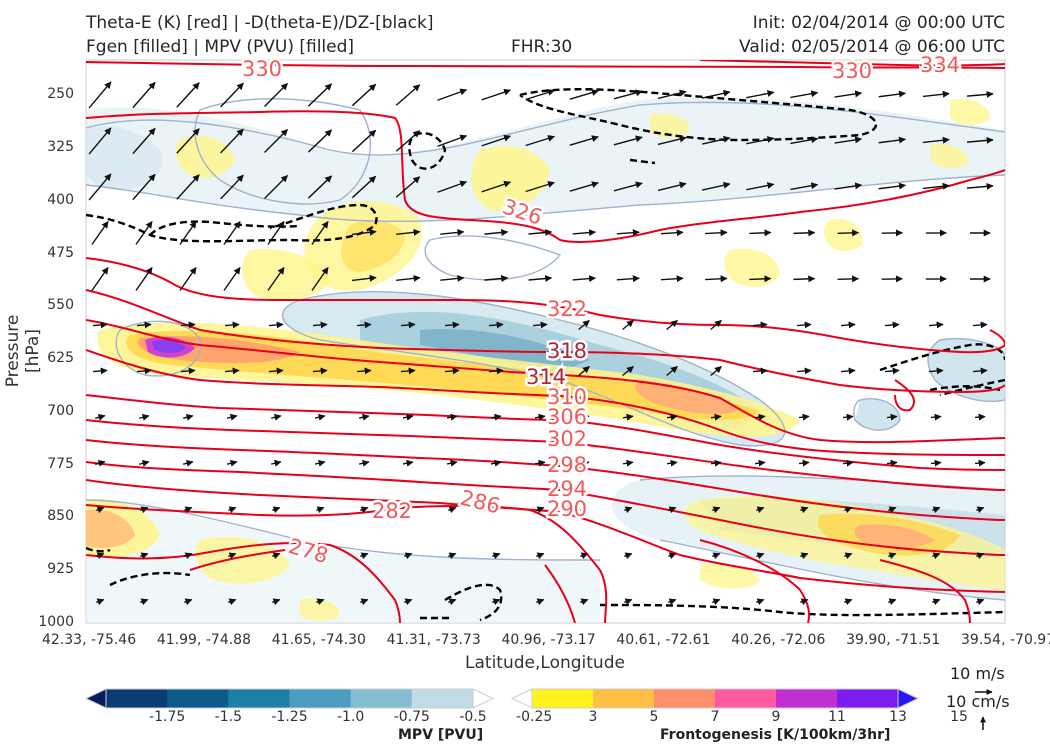  I want to click on y-tick-label: 1000, so click(56, 622).